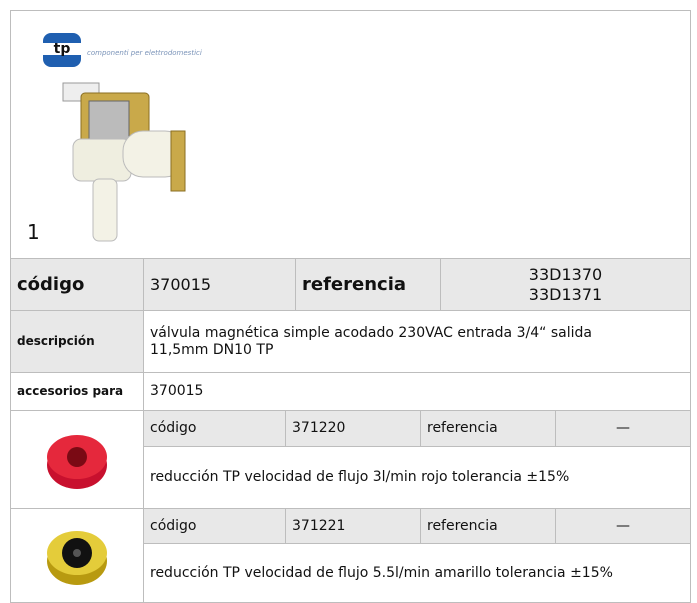  I want to click on accessories-label: accesorios para, so click(77, 391).